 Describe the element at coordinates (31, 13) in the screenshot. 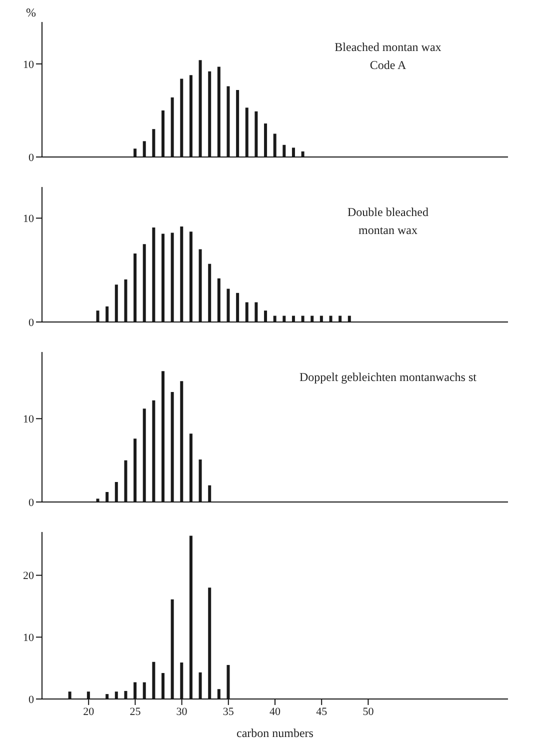

I see `y-axis-title: %` at that location.